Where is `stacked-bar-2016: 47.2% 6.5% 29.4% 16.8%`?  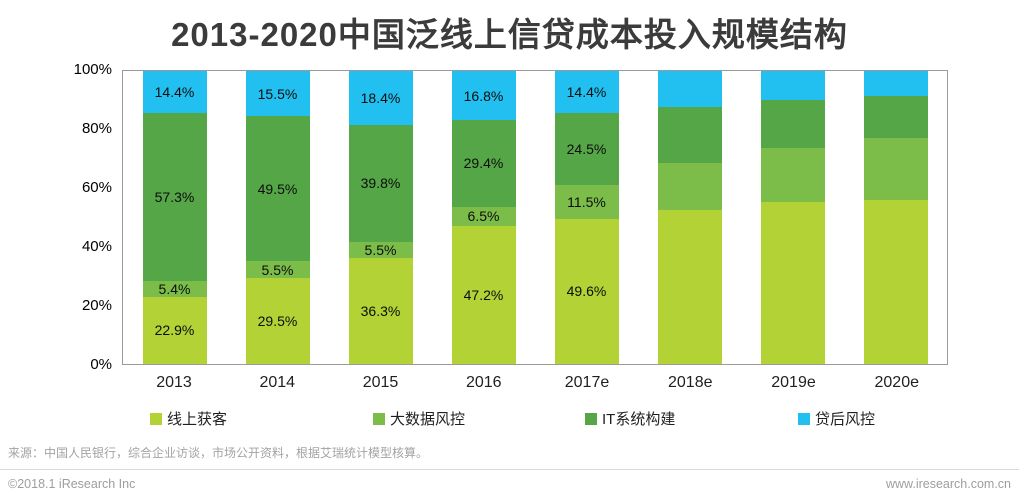 stacked-bar-2016: 47.2% 6.5% 29.4% 16.8% is located at coordinates (483, 217).